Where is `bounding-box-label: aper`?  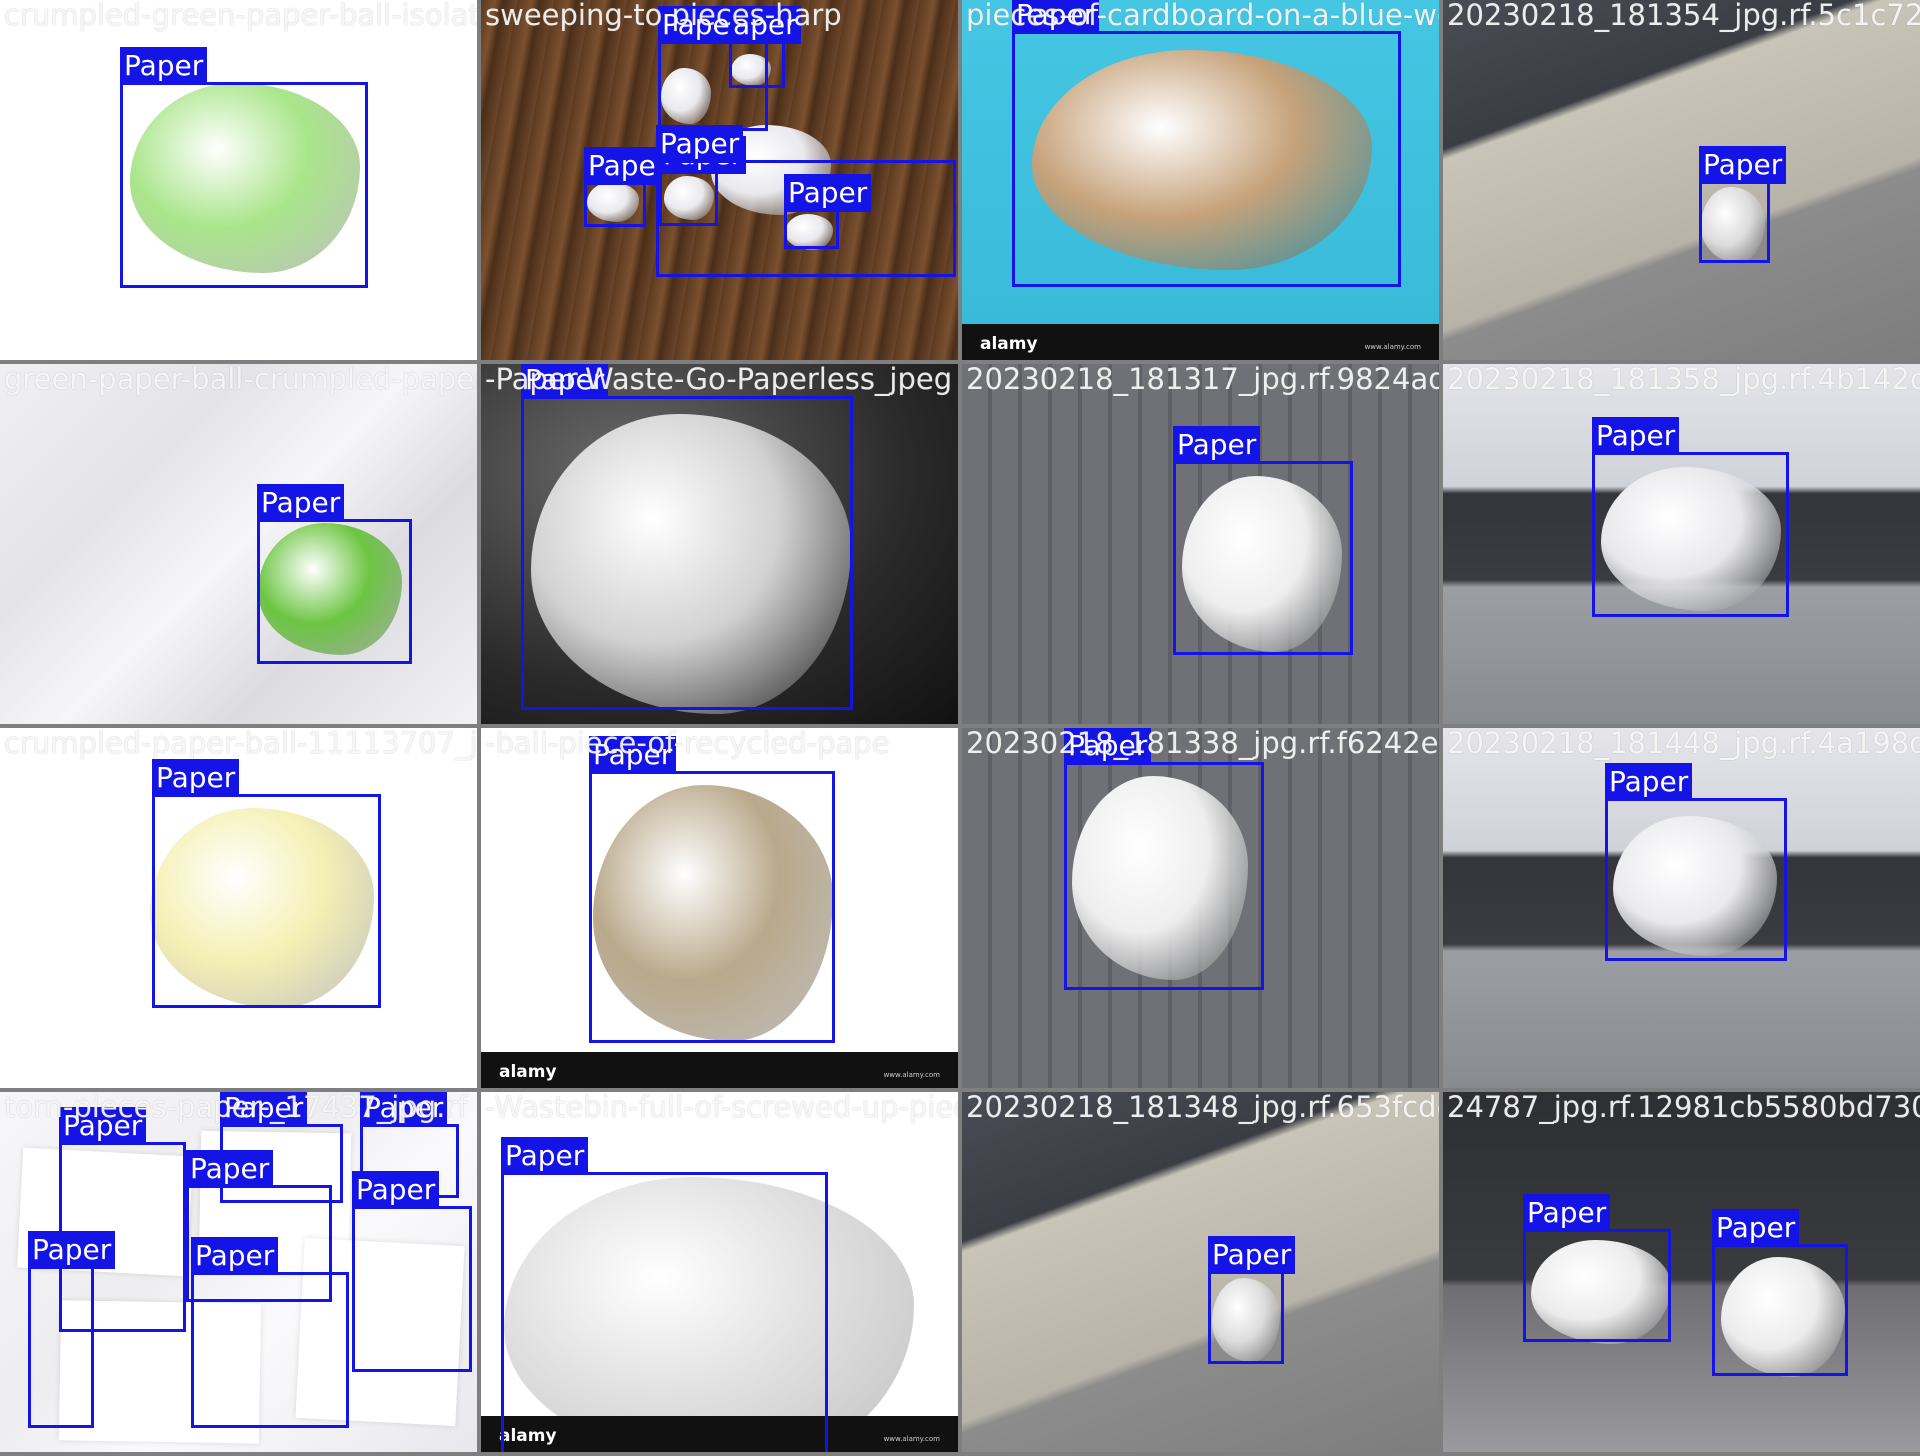 bounding-box-label: aper is located at coordinates (765, 25).